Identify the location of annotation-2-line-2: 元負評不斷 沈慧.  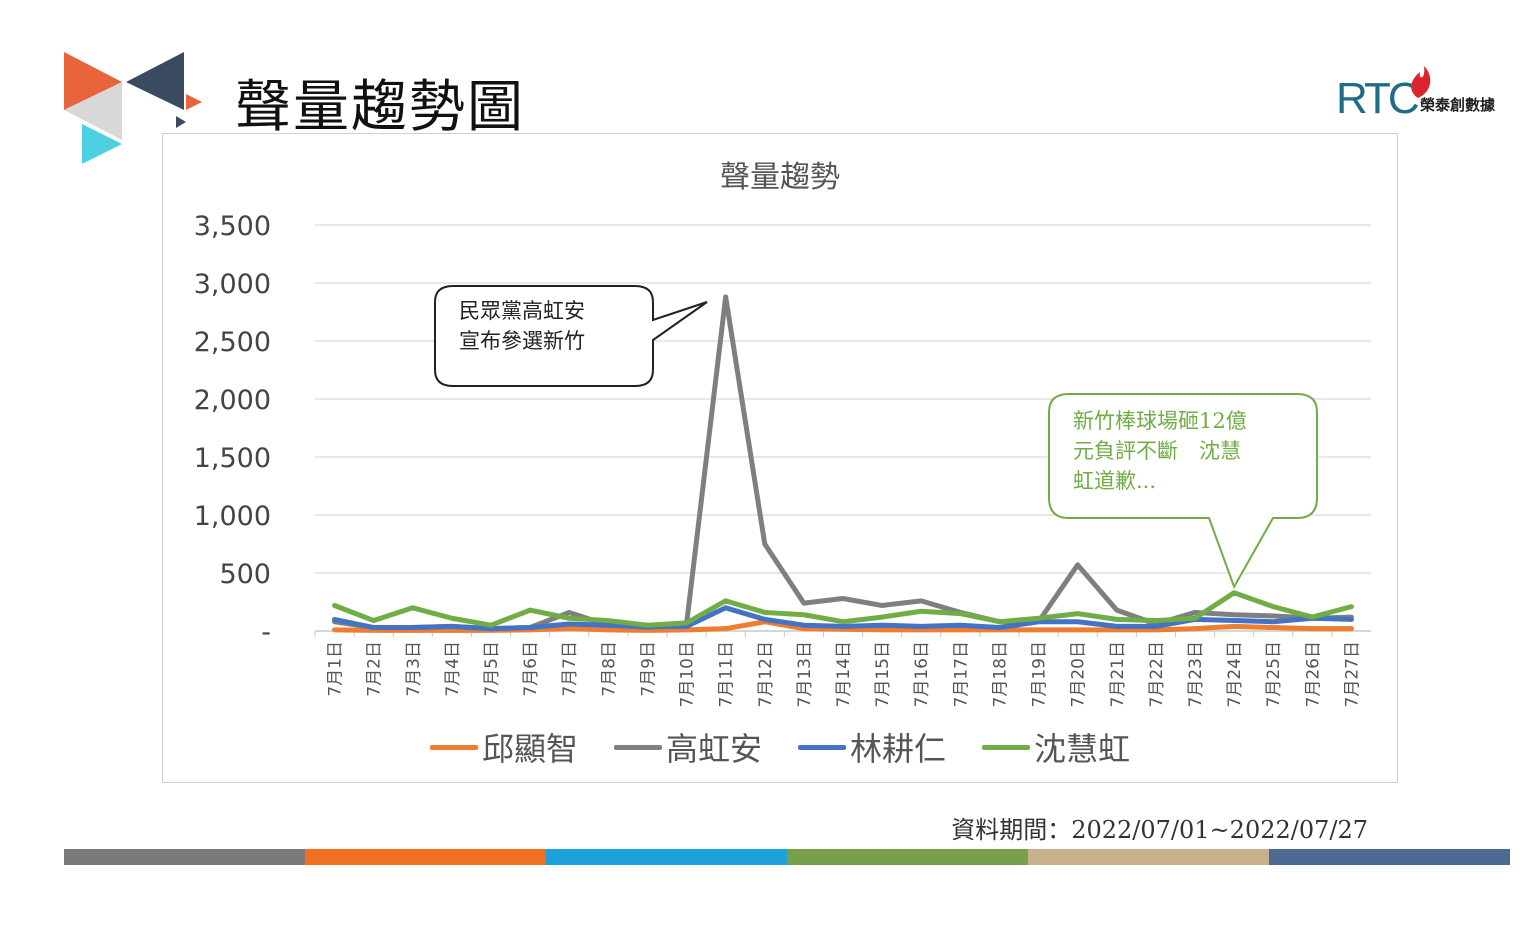
(1157, 451).